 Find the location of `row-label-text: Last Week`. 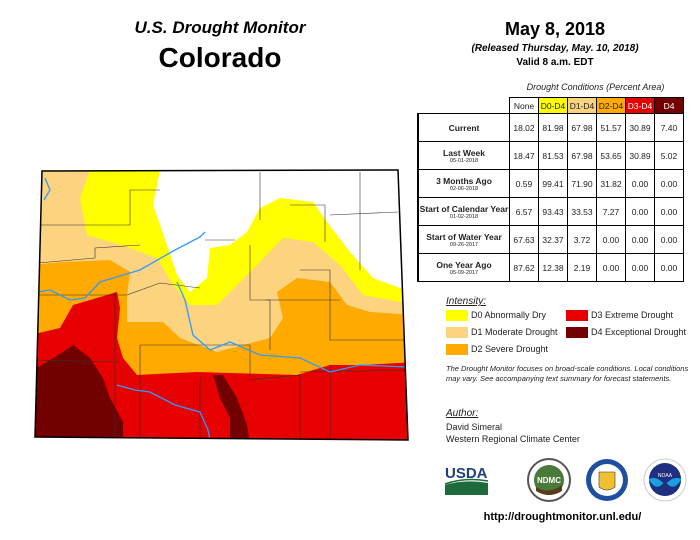

row-label-text: Last Week is located at coordinates (464, 152).